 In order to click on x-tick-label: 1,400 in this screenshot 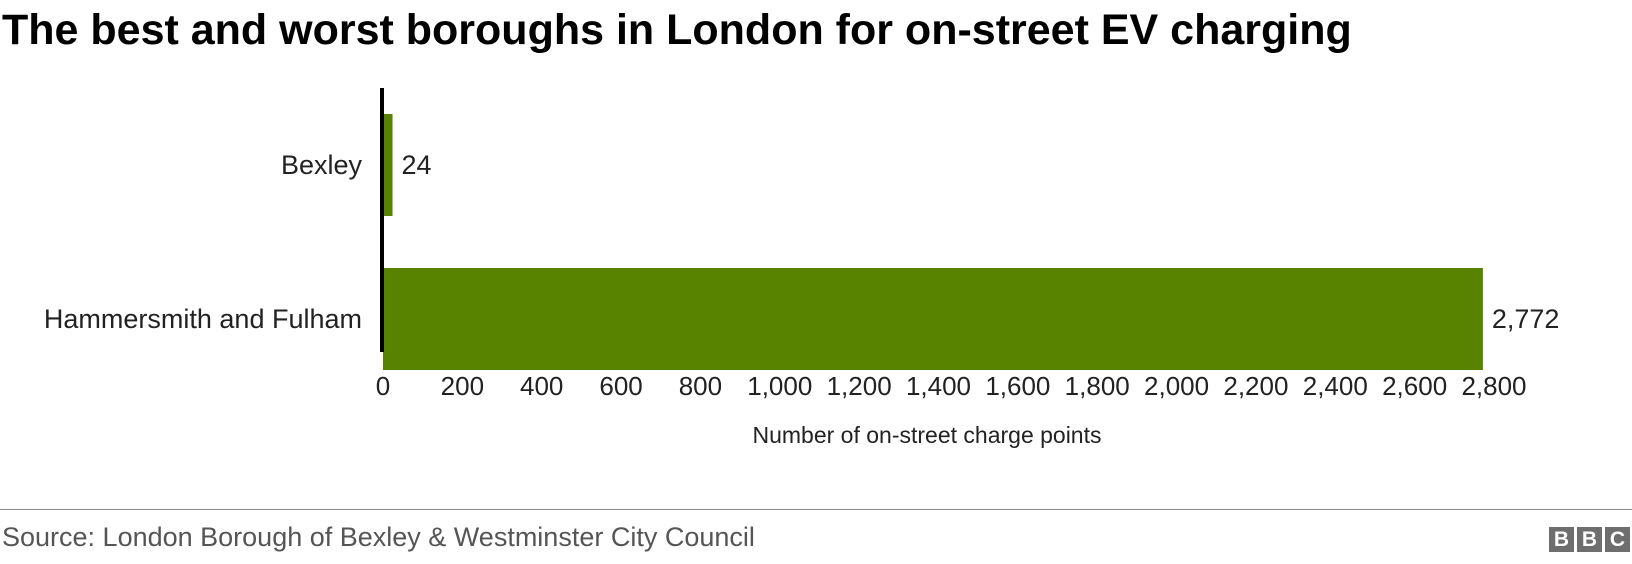, I will do `click(938, 386)`.